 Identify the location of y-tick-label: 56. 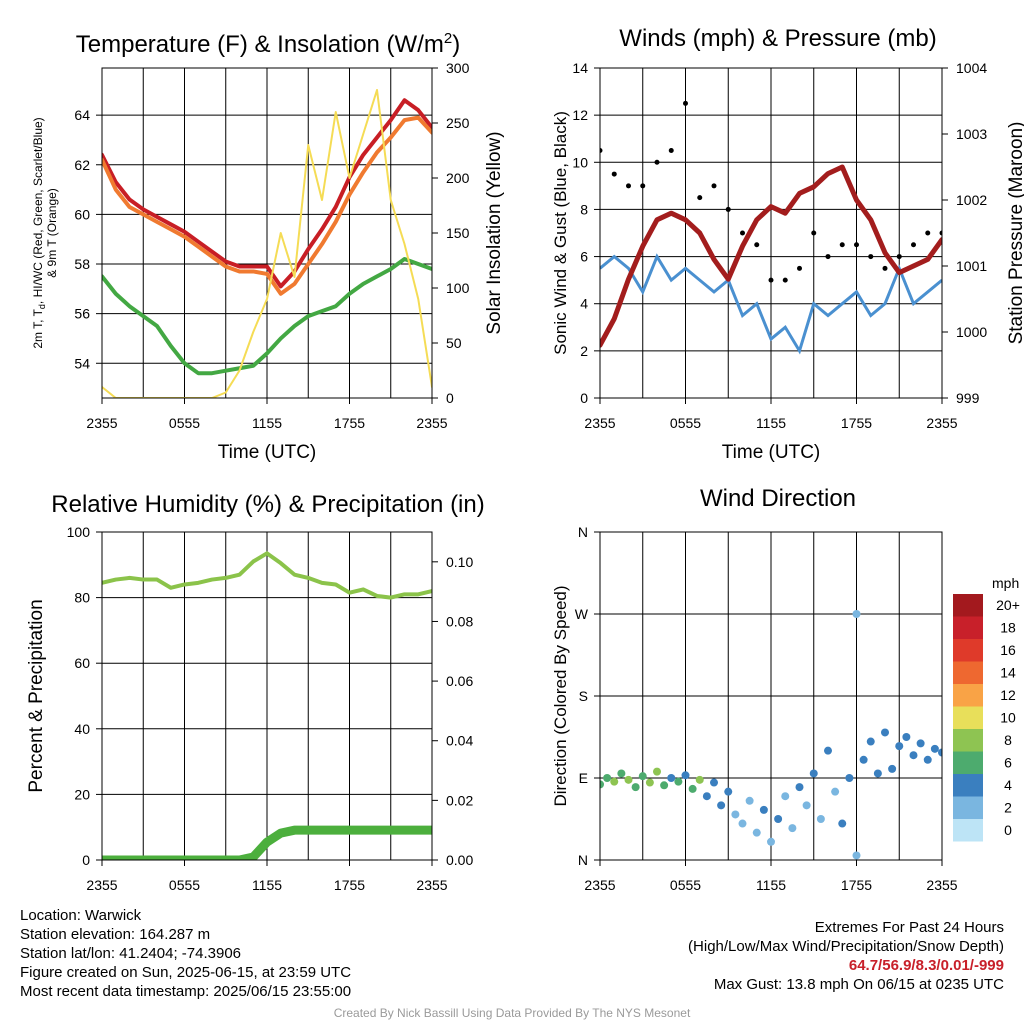
(82, 314).